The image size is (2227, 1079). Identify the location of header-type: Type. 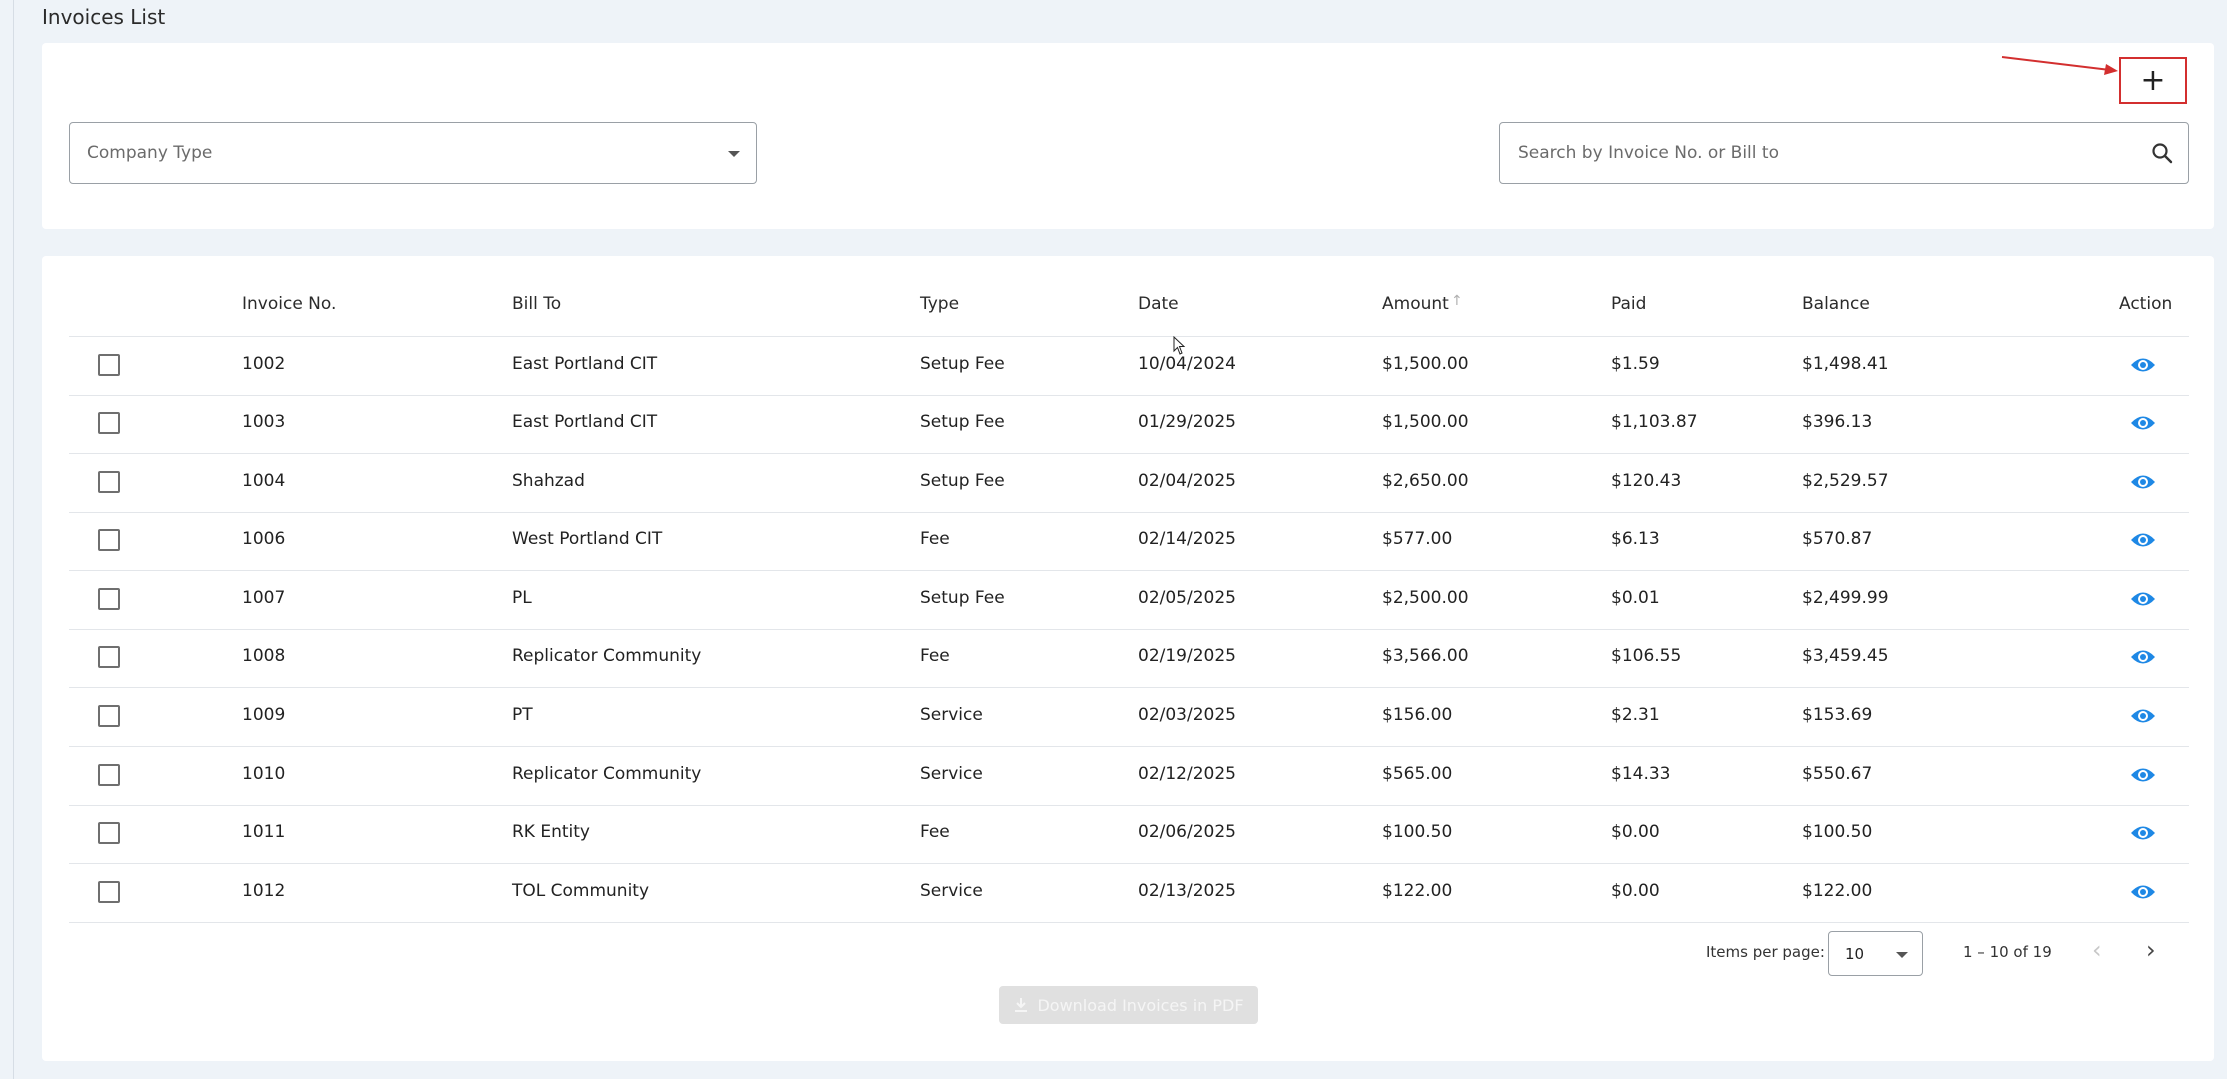
(940, 304).